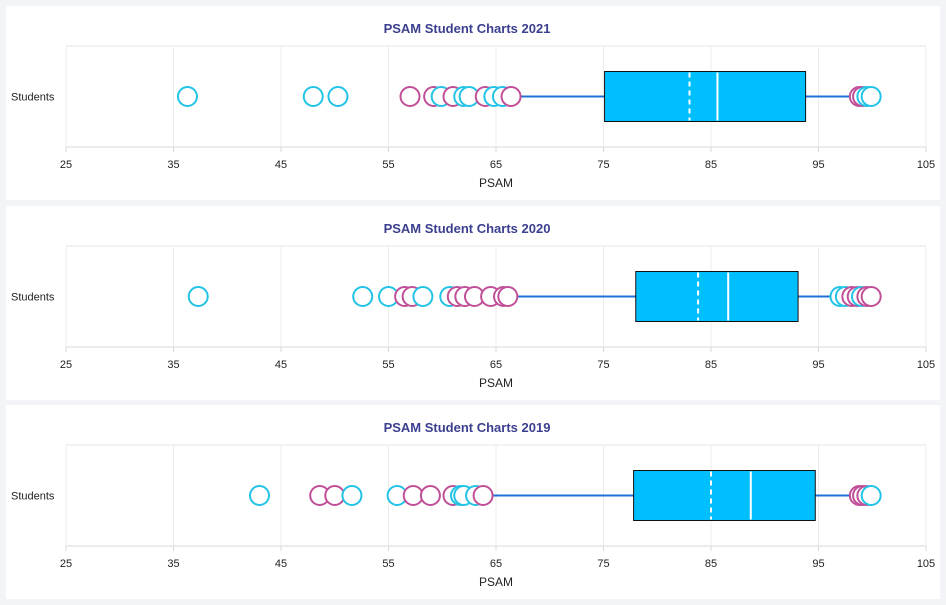 This screenshot has height=605, width=946. What do you see at coordinates (467, 228) in the screenshot?
I see `chart-title: PSAM Student Charts 2020` at bounding box center [467, 228].